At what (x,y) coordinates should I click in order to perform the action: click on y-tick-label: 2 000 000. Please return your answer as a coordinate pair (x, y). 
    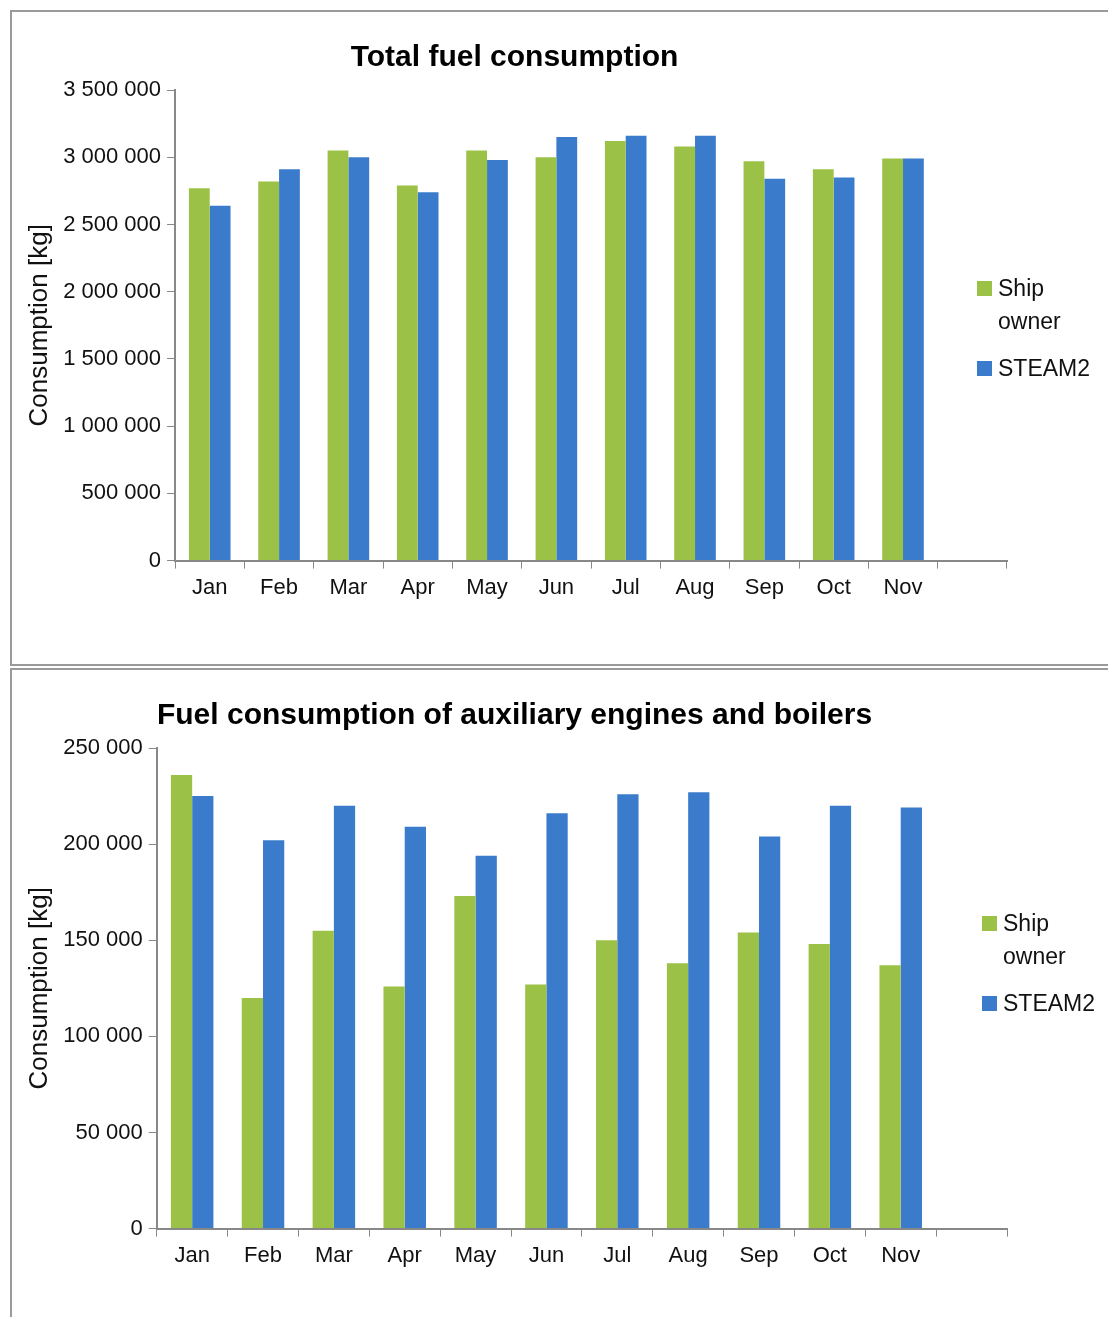
    Looking at the image, I should click on (112, 290).